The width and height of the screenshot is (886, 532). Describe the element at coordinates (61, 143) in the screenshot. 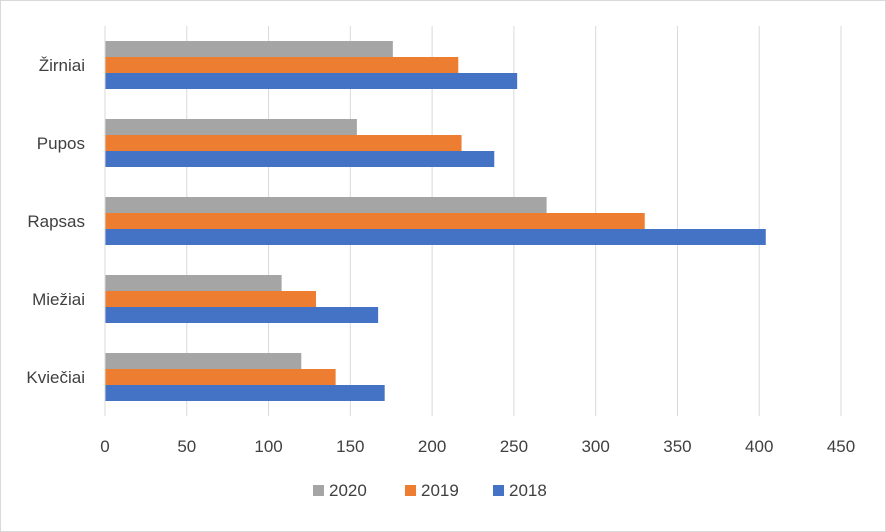

I see `category-label: Pupos` at that location.